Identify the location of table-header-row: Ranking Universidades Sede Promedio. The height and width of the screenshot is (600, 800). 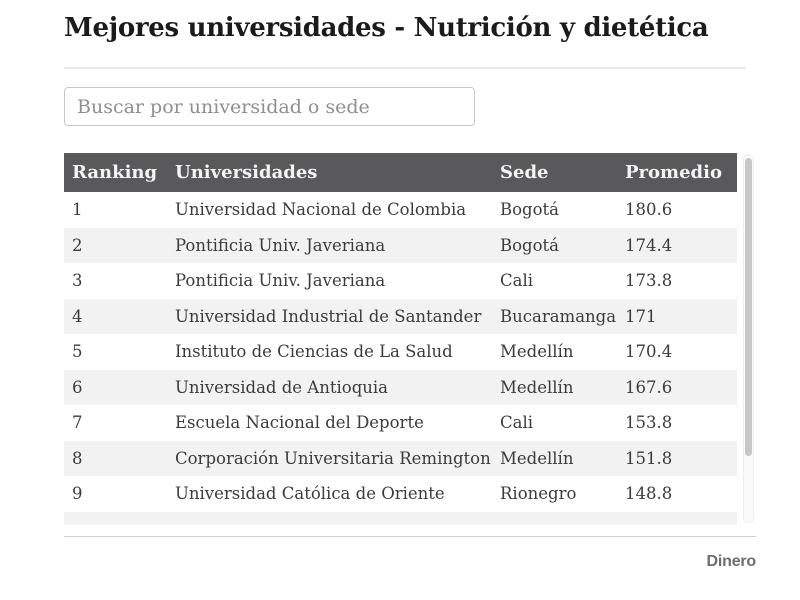
(400, 172).